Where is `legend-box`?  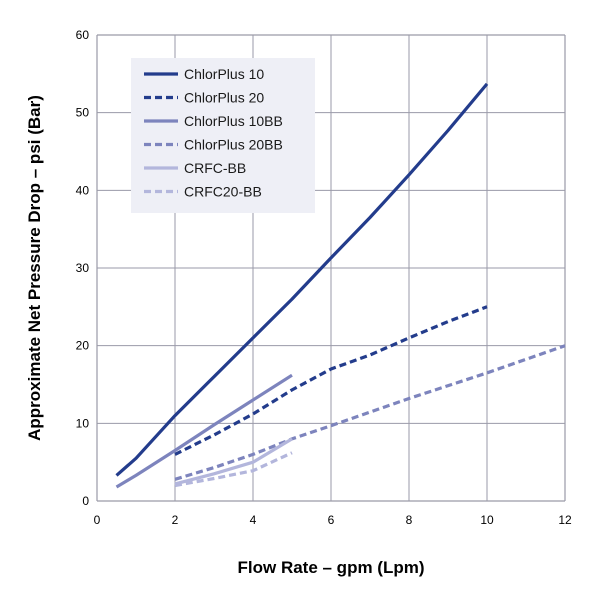 legend-box is located at coordinates (223, 135).